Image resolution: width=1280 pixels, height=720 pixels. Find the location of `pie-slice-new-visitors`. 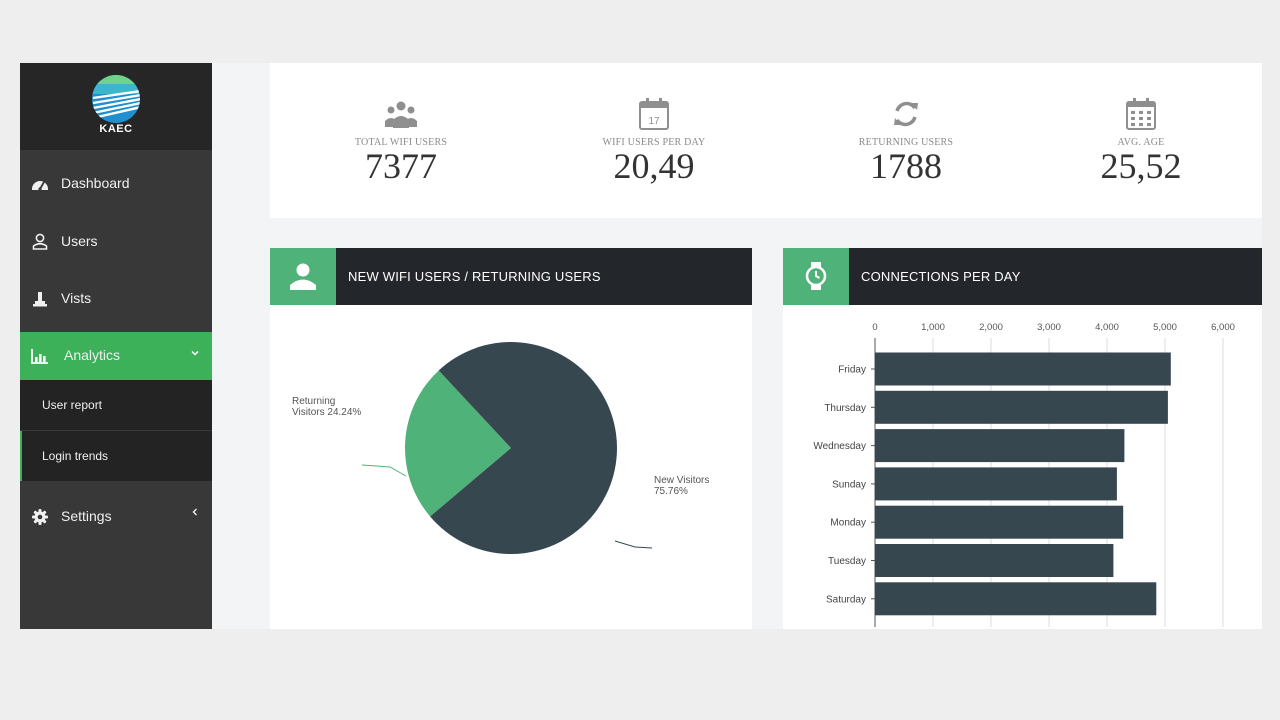

pie-slice-new-visitors is located at coordinates (523, 448).